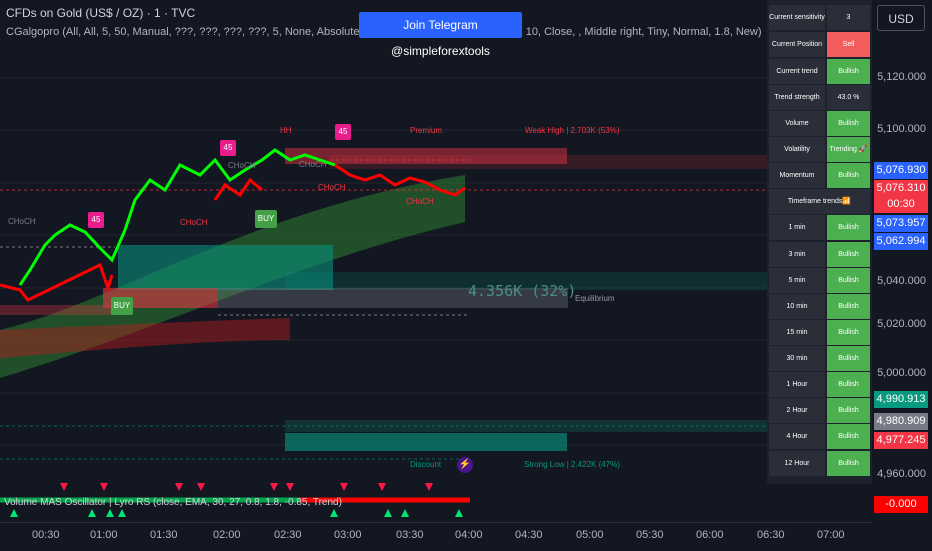 The image size is (932, 551). I want to click on price-tag: 5,073.957, so click(901, 223).